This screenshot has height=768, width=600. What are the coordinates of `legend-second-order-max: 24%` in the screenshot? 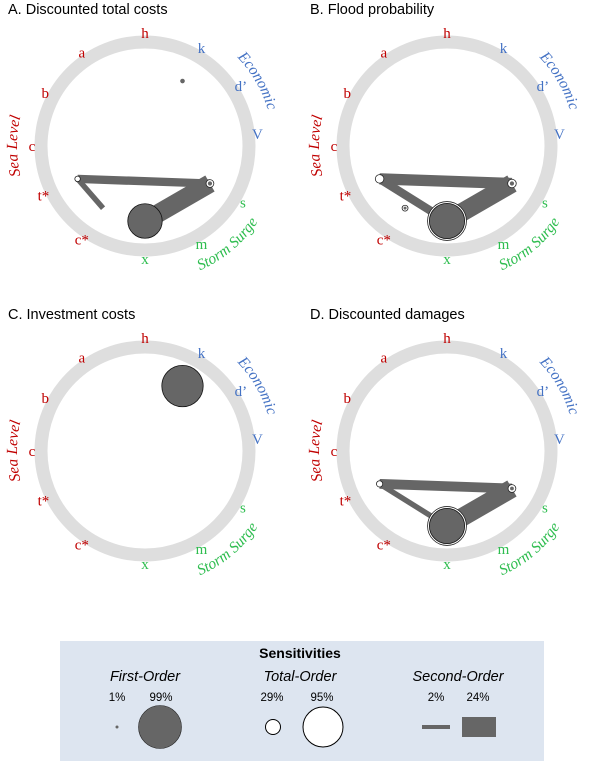 It's located at (477, 698).